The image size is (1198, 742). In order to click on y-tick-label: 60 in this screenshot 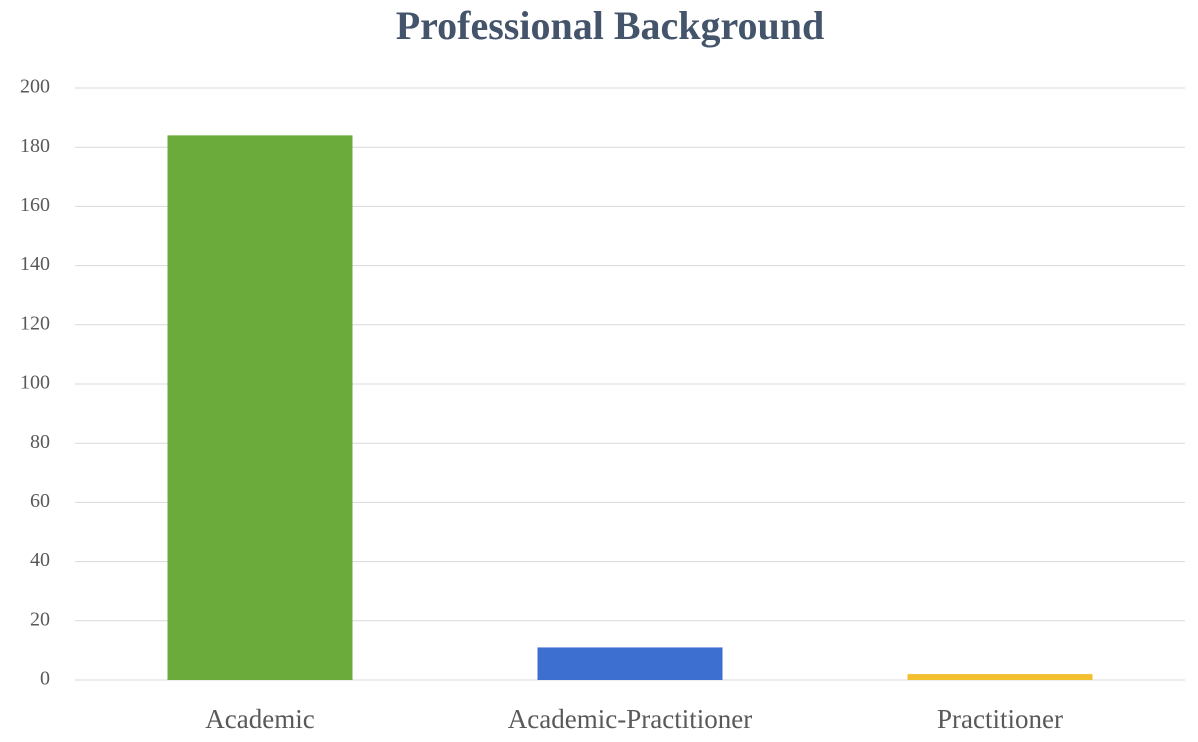, I will do `click(40, 501)`.